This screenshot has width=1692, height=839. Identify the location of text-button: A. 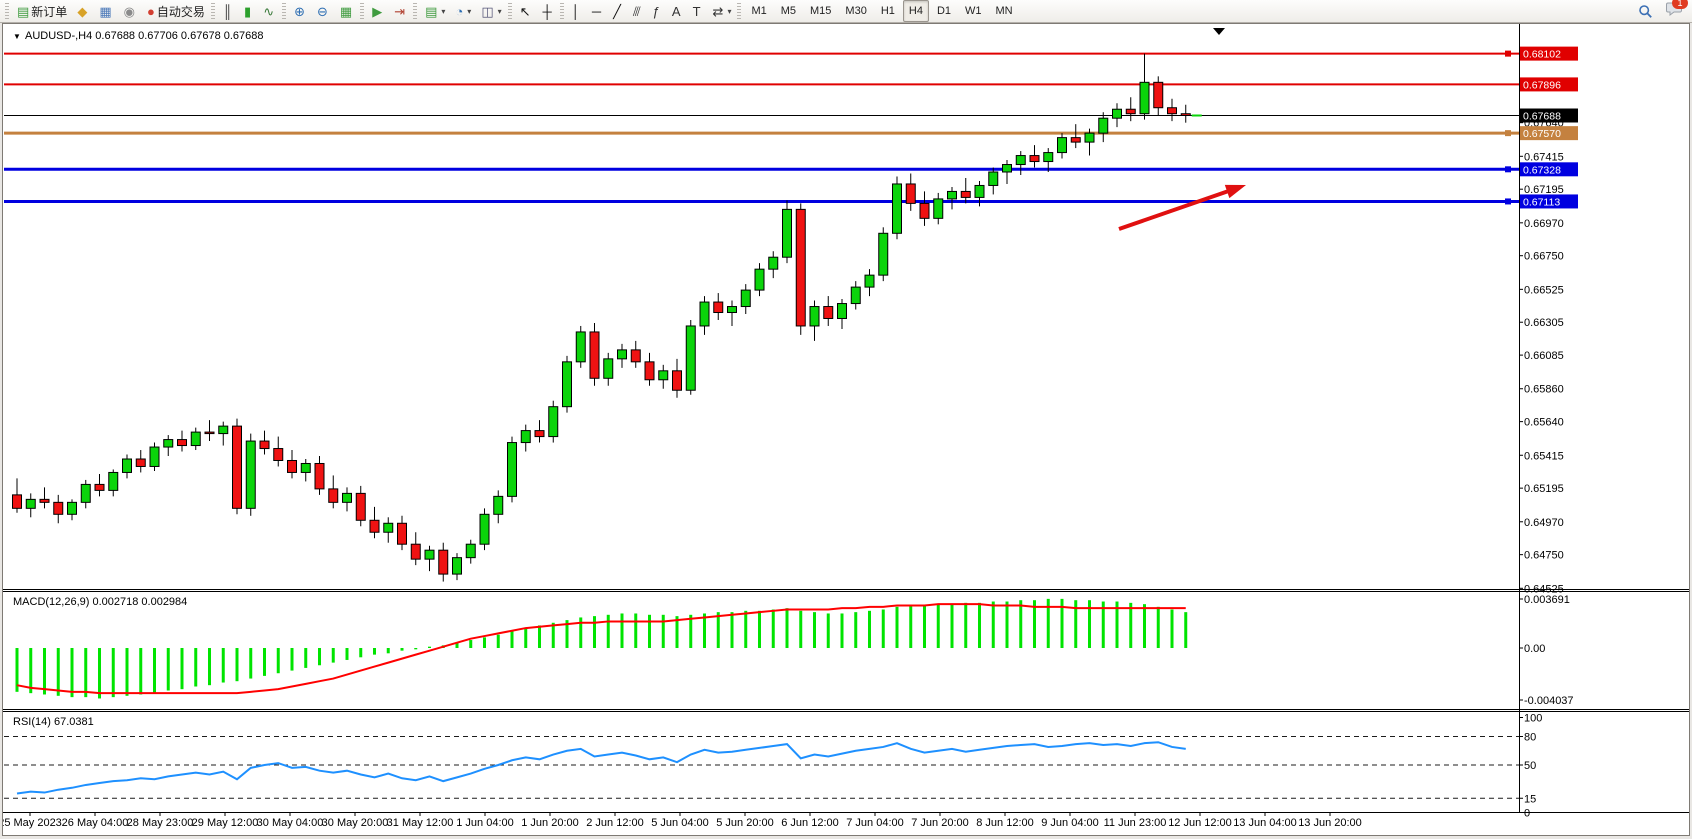
(677, 11).